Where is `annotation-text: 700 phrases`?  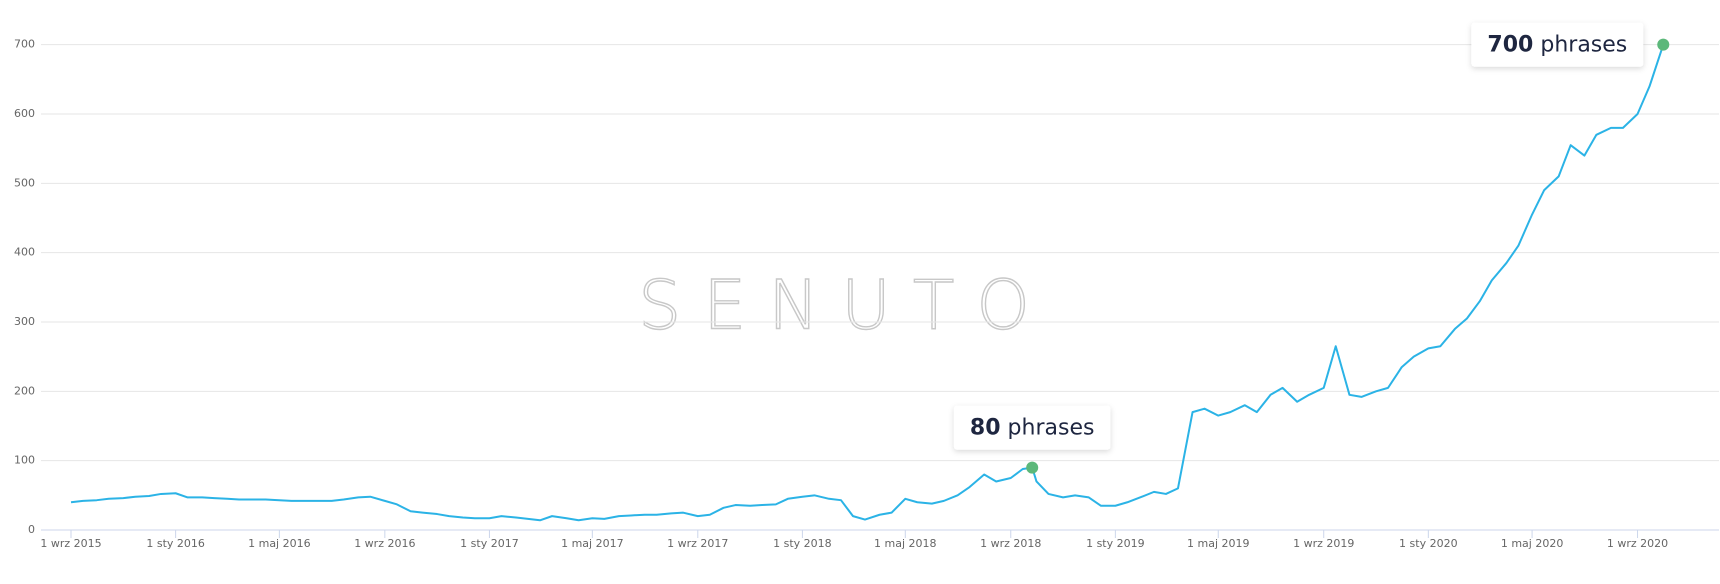 annotation-text: 700 phrases is located at coordinates (1557, 45).